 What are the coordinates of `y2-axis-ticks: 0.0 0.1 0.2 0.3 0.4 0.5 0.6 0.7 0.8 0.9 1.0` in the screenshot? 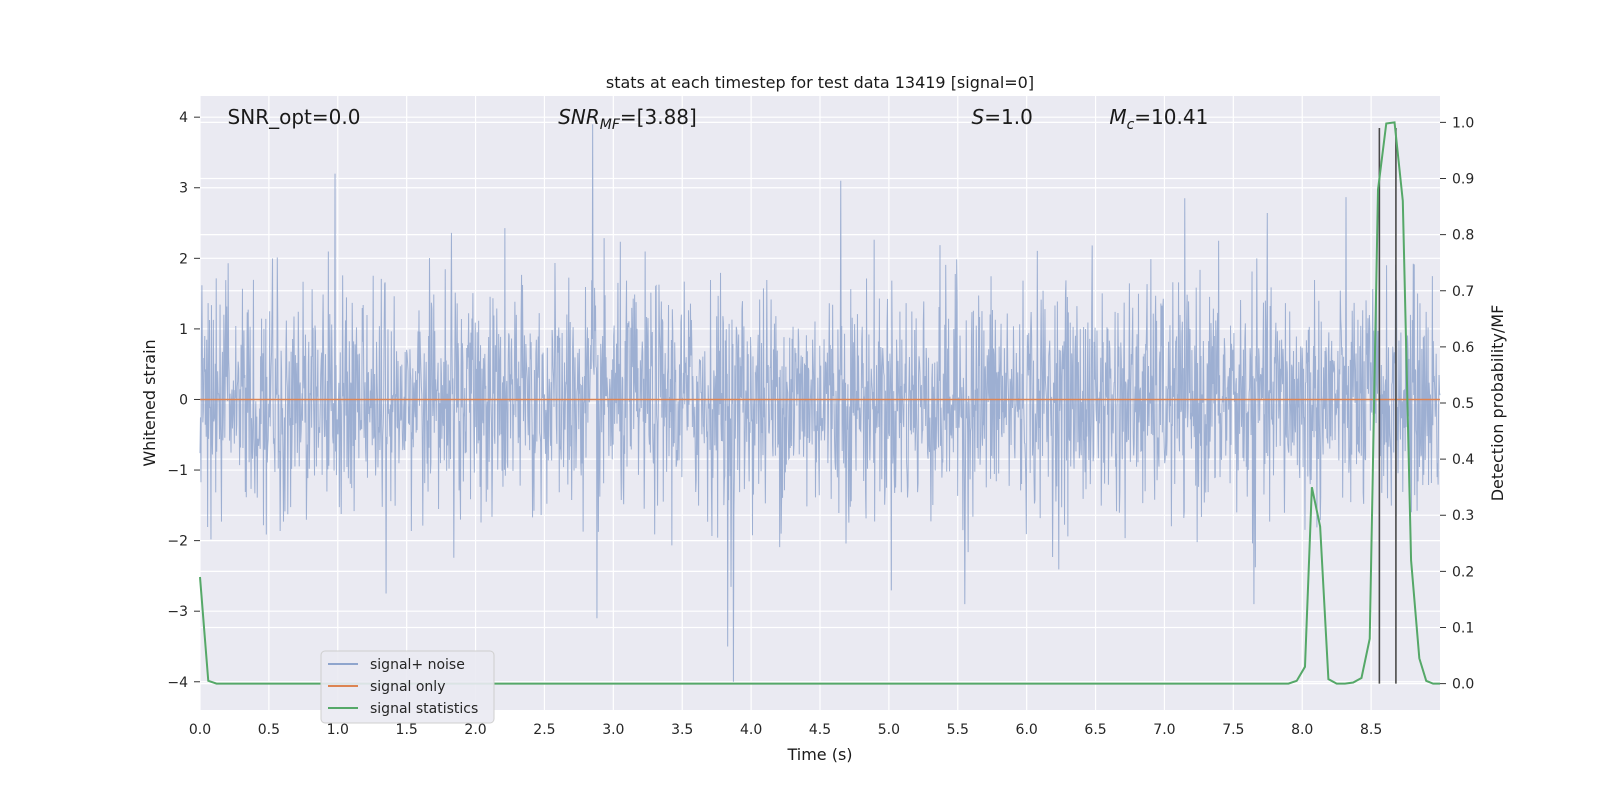 It's located at (1457, 404).